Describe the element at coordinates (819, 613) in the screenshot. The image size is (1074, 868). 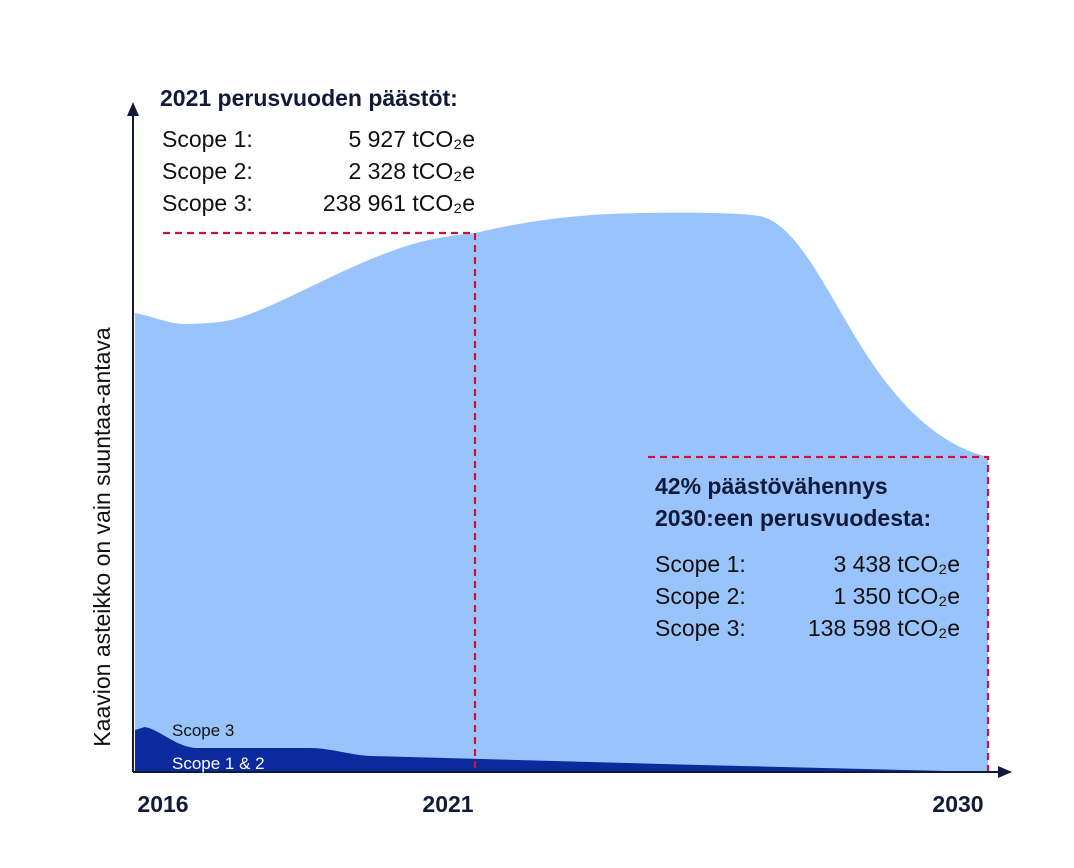
I see `target-marker` at that location.